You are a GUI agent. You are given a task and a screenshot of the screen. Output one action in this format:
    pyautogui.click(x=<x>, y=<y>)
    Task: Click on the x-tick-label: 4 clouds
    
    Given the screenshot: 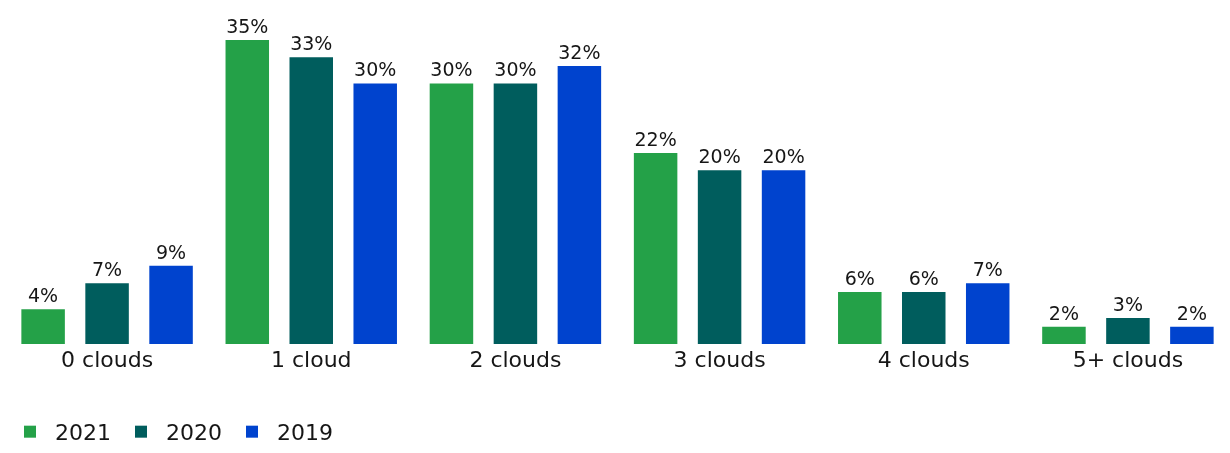 What is the action you would take?
    pyautogui.click(x=923, y=359)
    